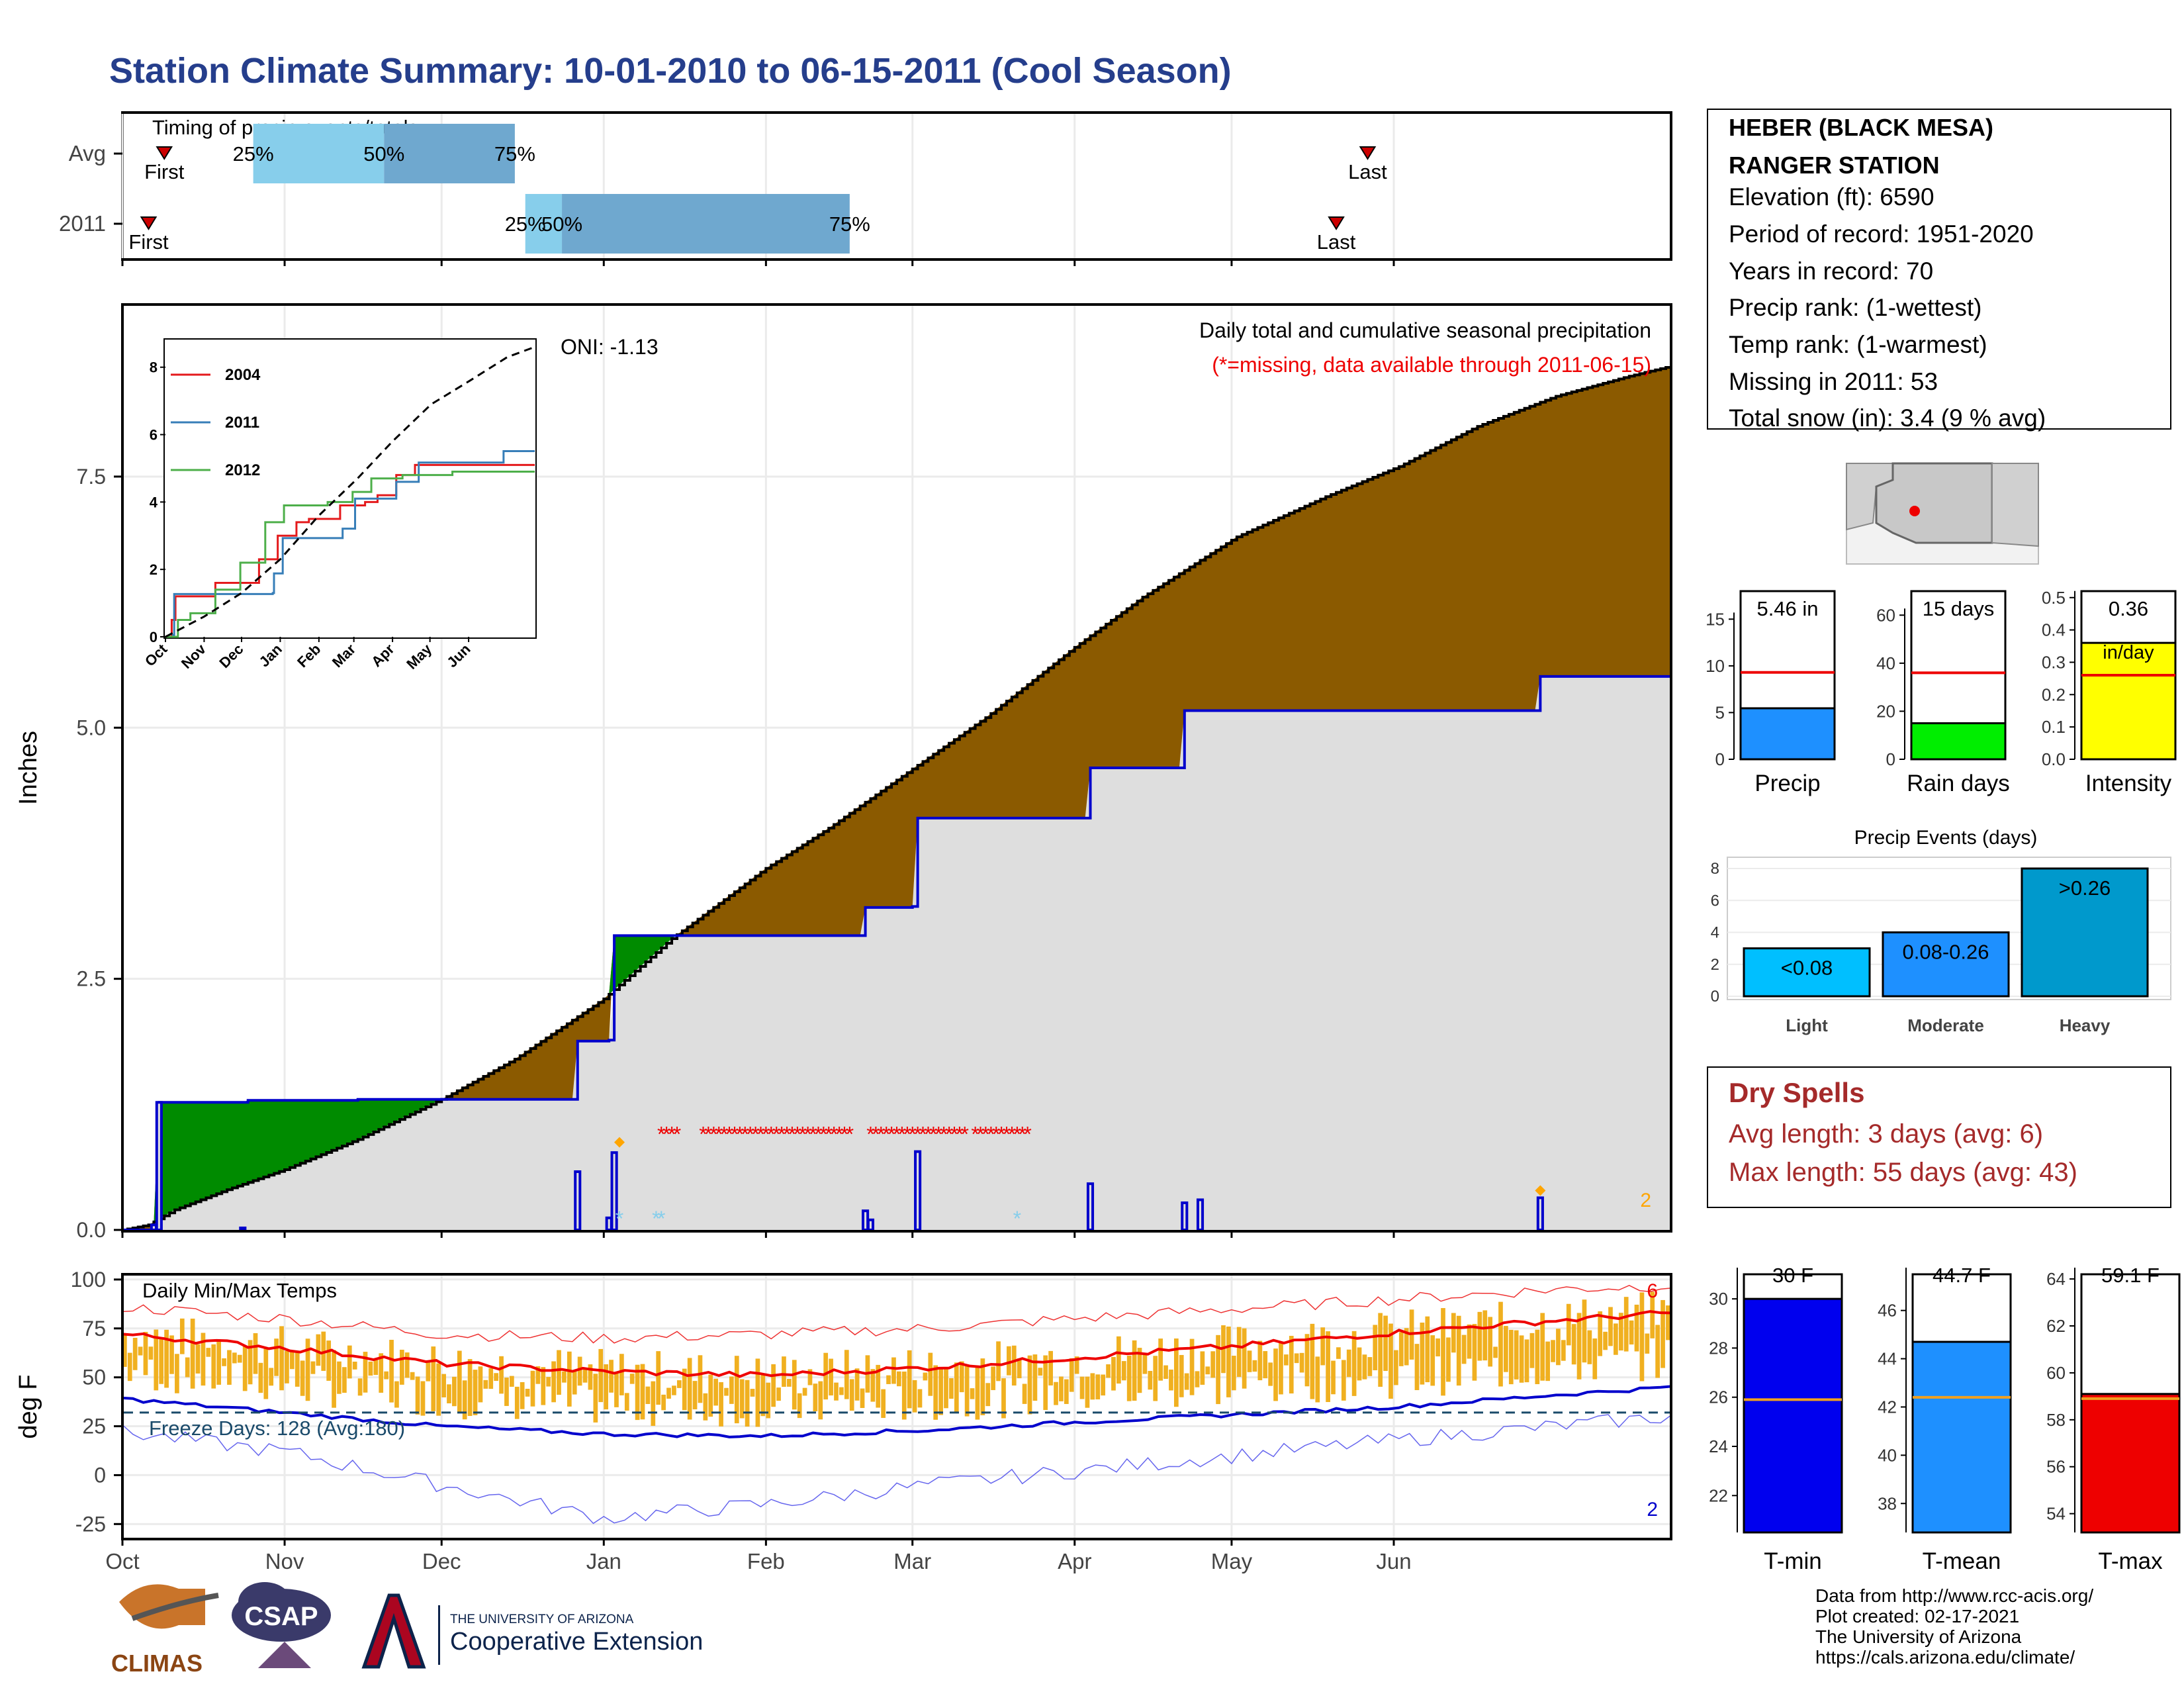 This screenshot has width=2184, height=1688. I want to click on precip-ytick-label: 2.5, so click(92, 979).